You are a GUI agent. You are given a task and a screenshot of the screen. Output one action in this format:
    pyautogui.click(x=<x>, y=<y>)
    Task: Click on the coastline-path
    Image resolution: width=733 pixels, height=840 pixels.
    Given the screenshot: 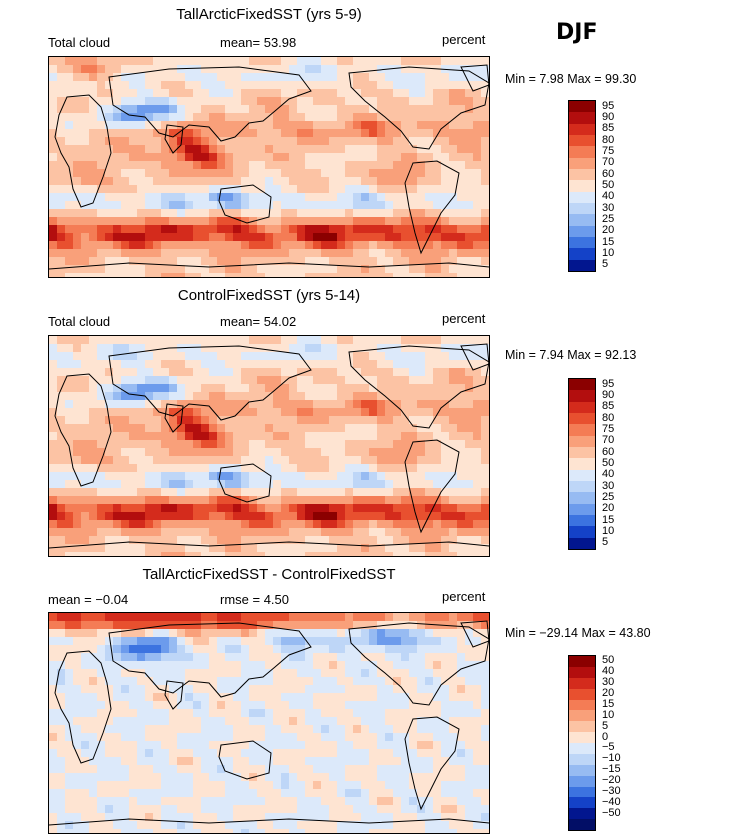 What is the action you would take?
    pyautogui.click(x=210, y=660)
    